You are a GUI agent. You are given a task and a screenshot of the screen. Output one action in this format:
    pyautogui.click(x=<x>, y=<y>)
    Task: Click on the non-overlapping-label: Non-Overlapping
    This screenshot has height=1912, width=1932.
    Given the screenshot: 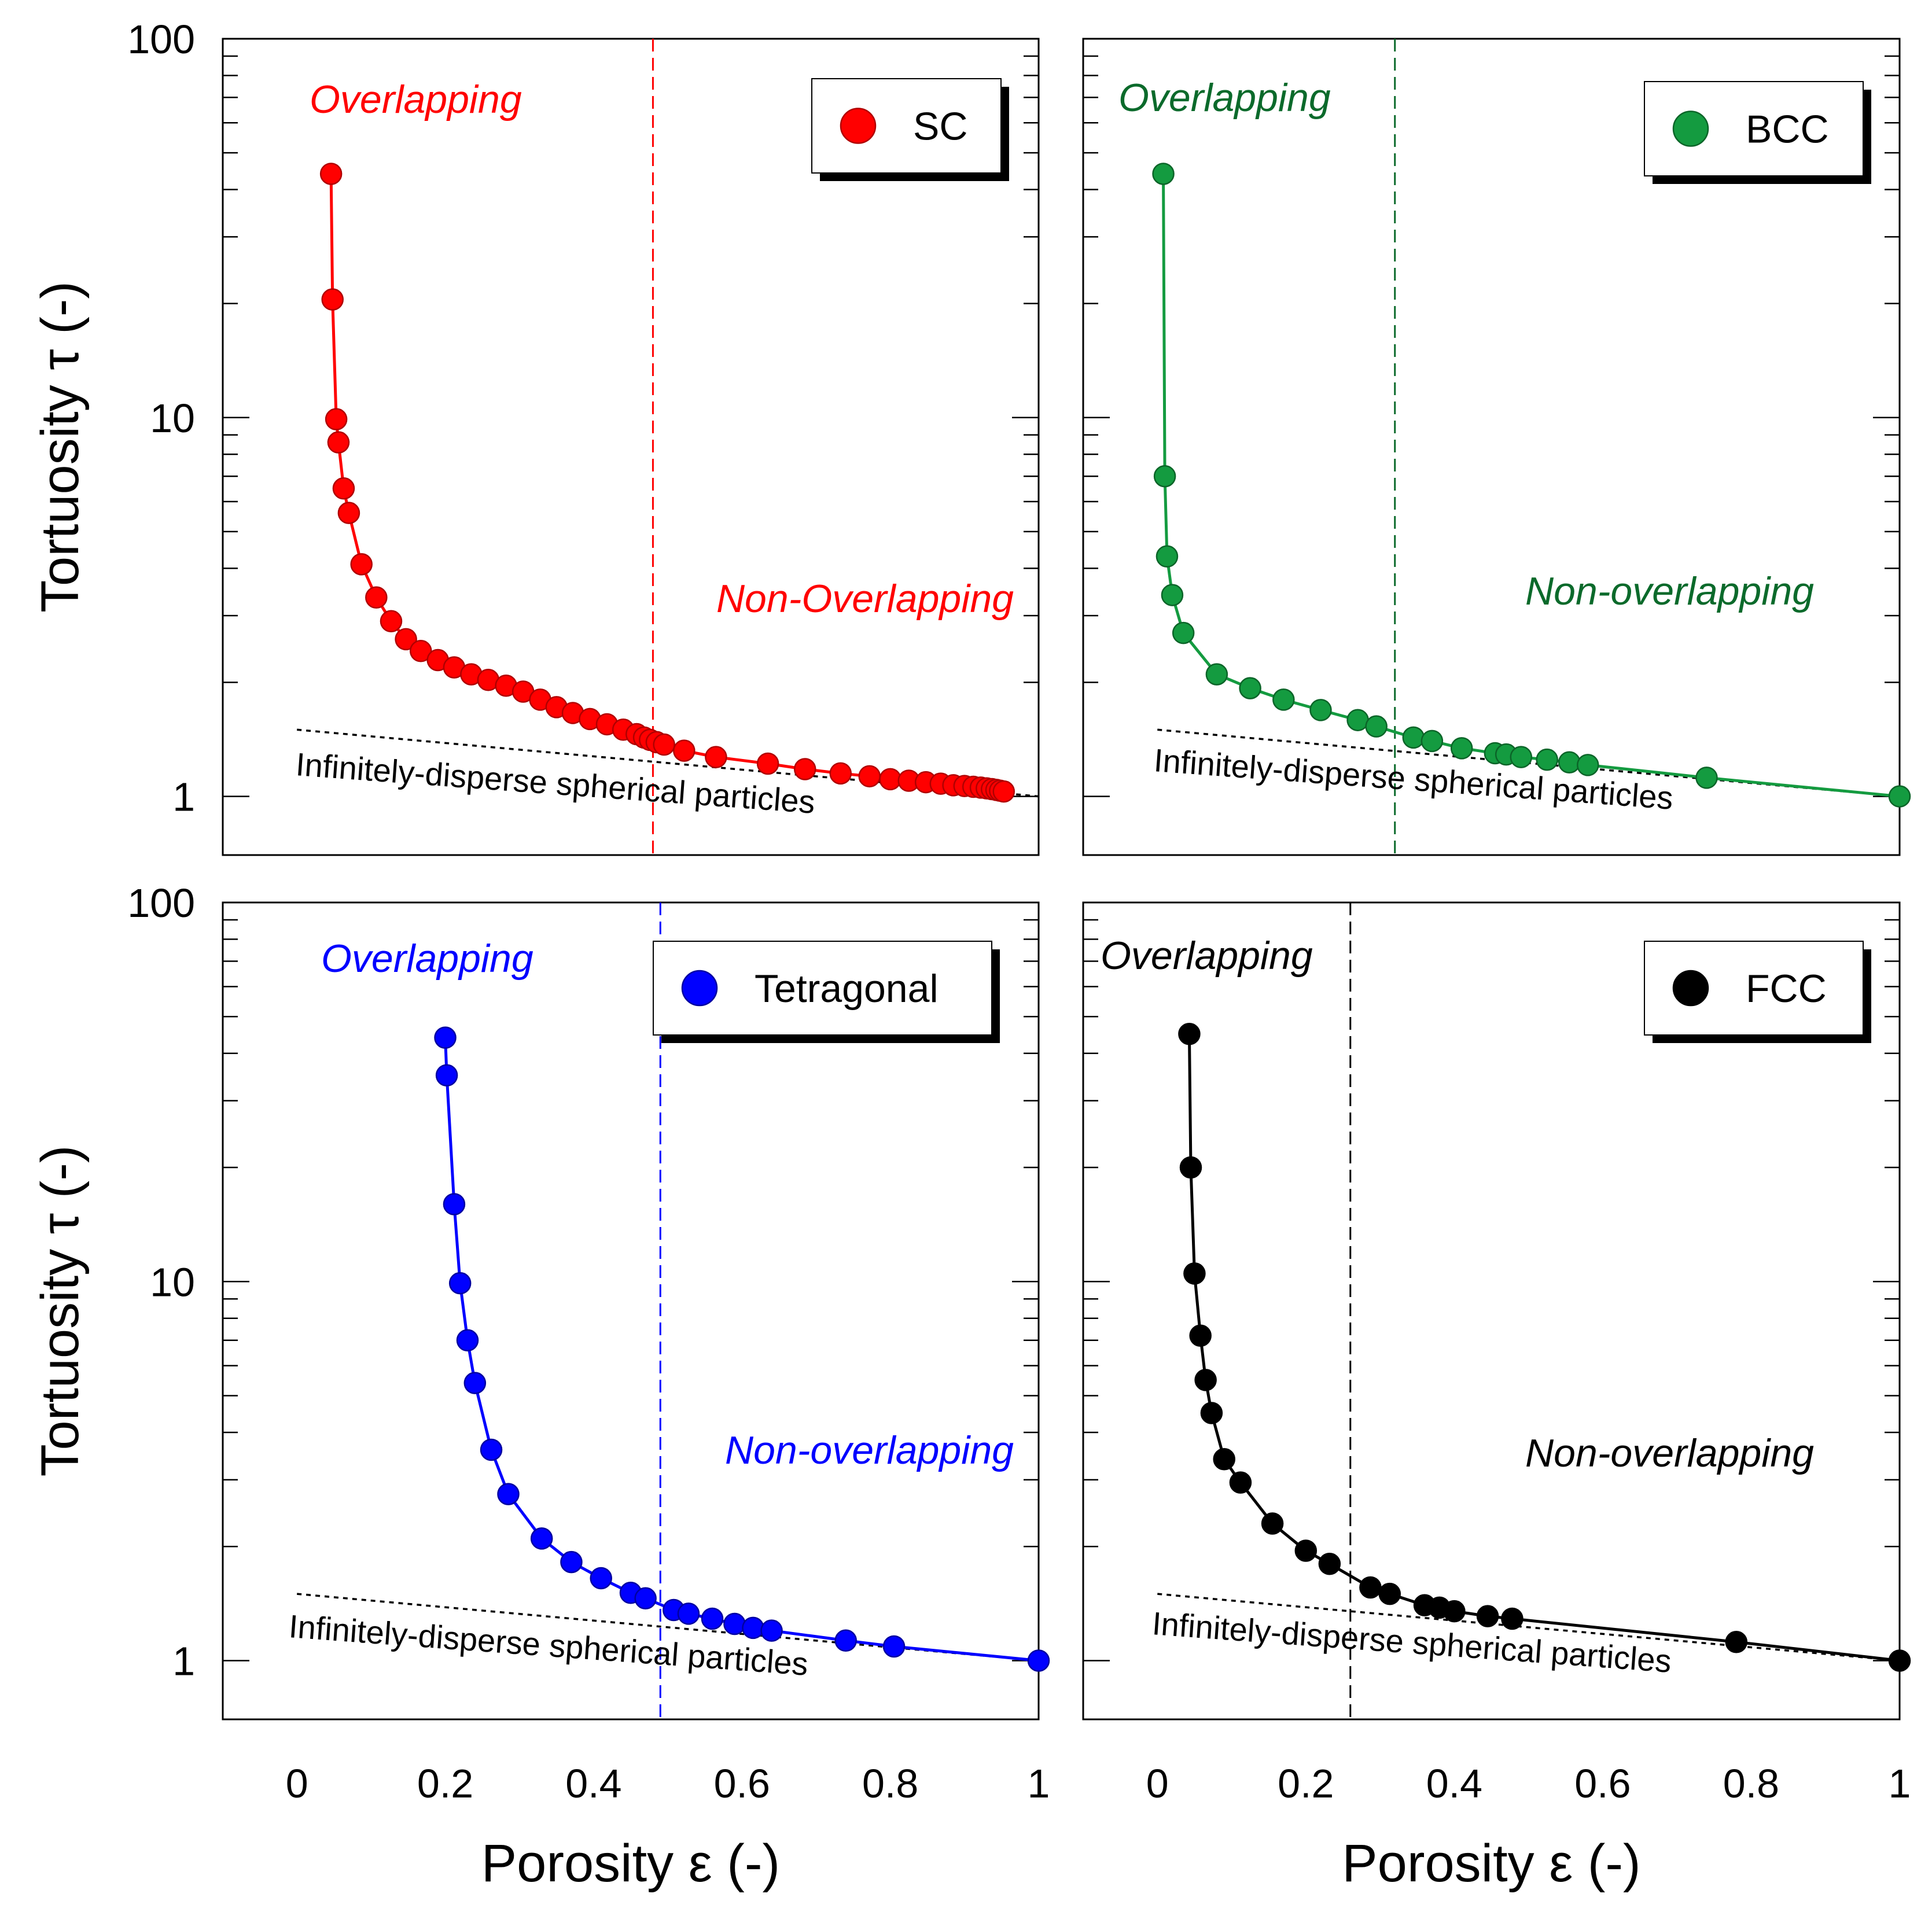 What is the action you would take?
    pyautogui.click(x=865, y=599)
    